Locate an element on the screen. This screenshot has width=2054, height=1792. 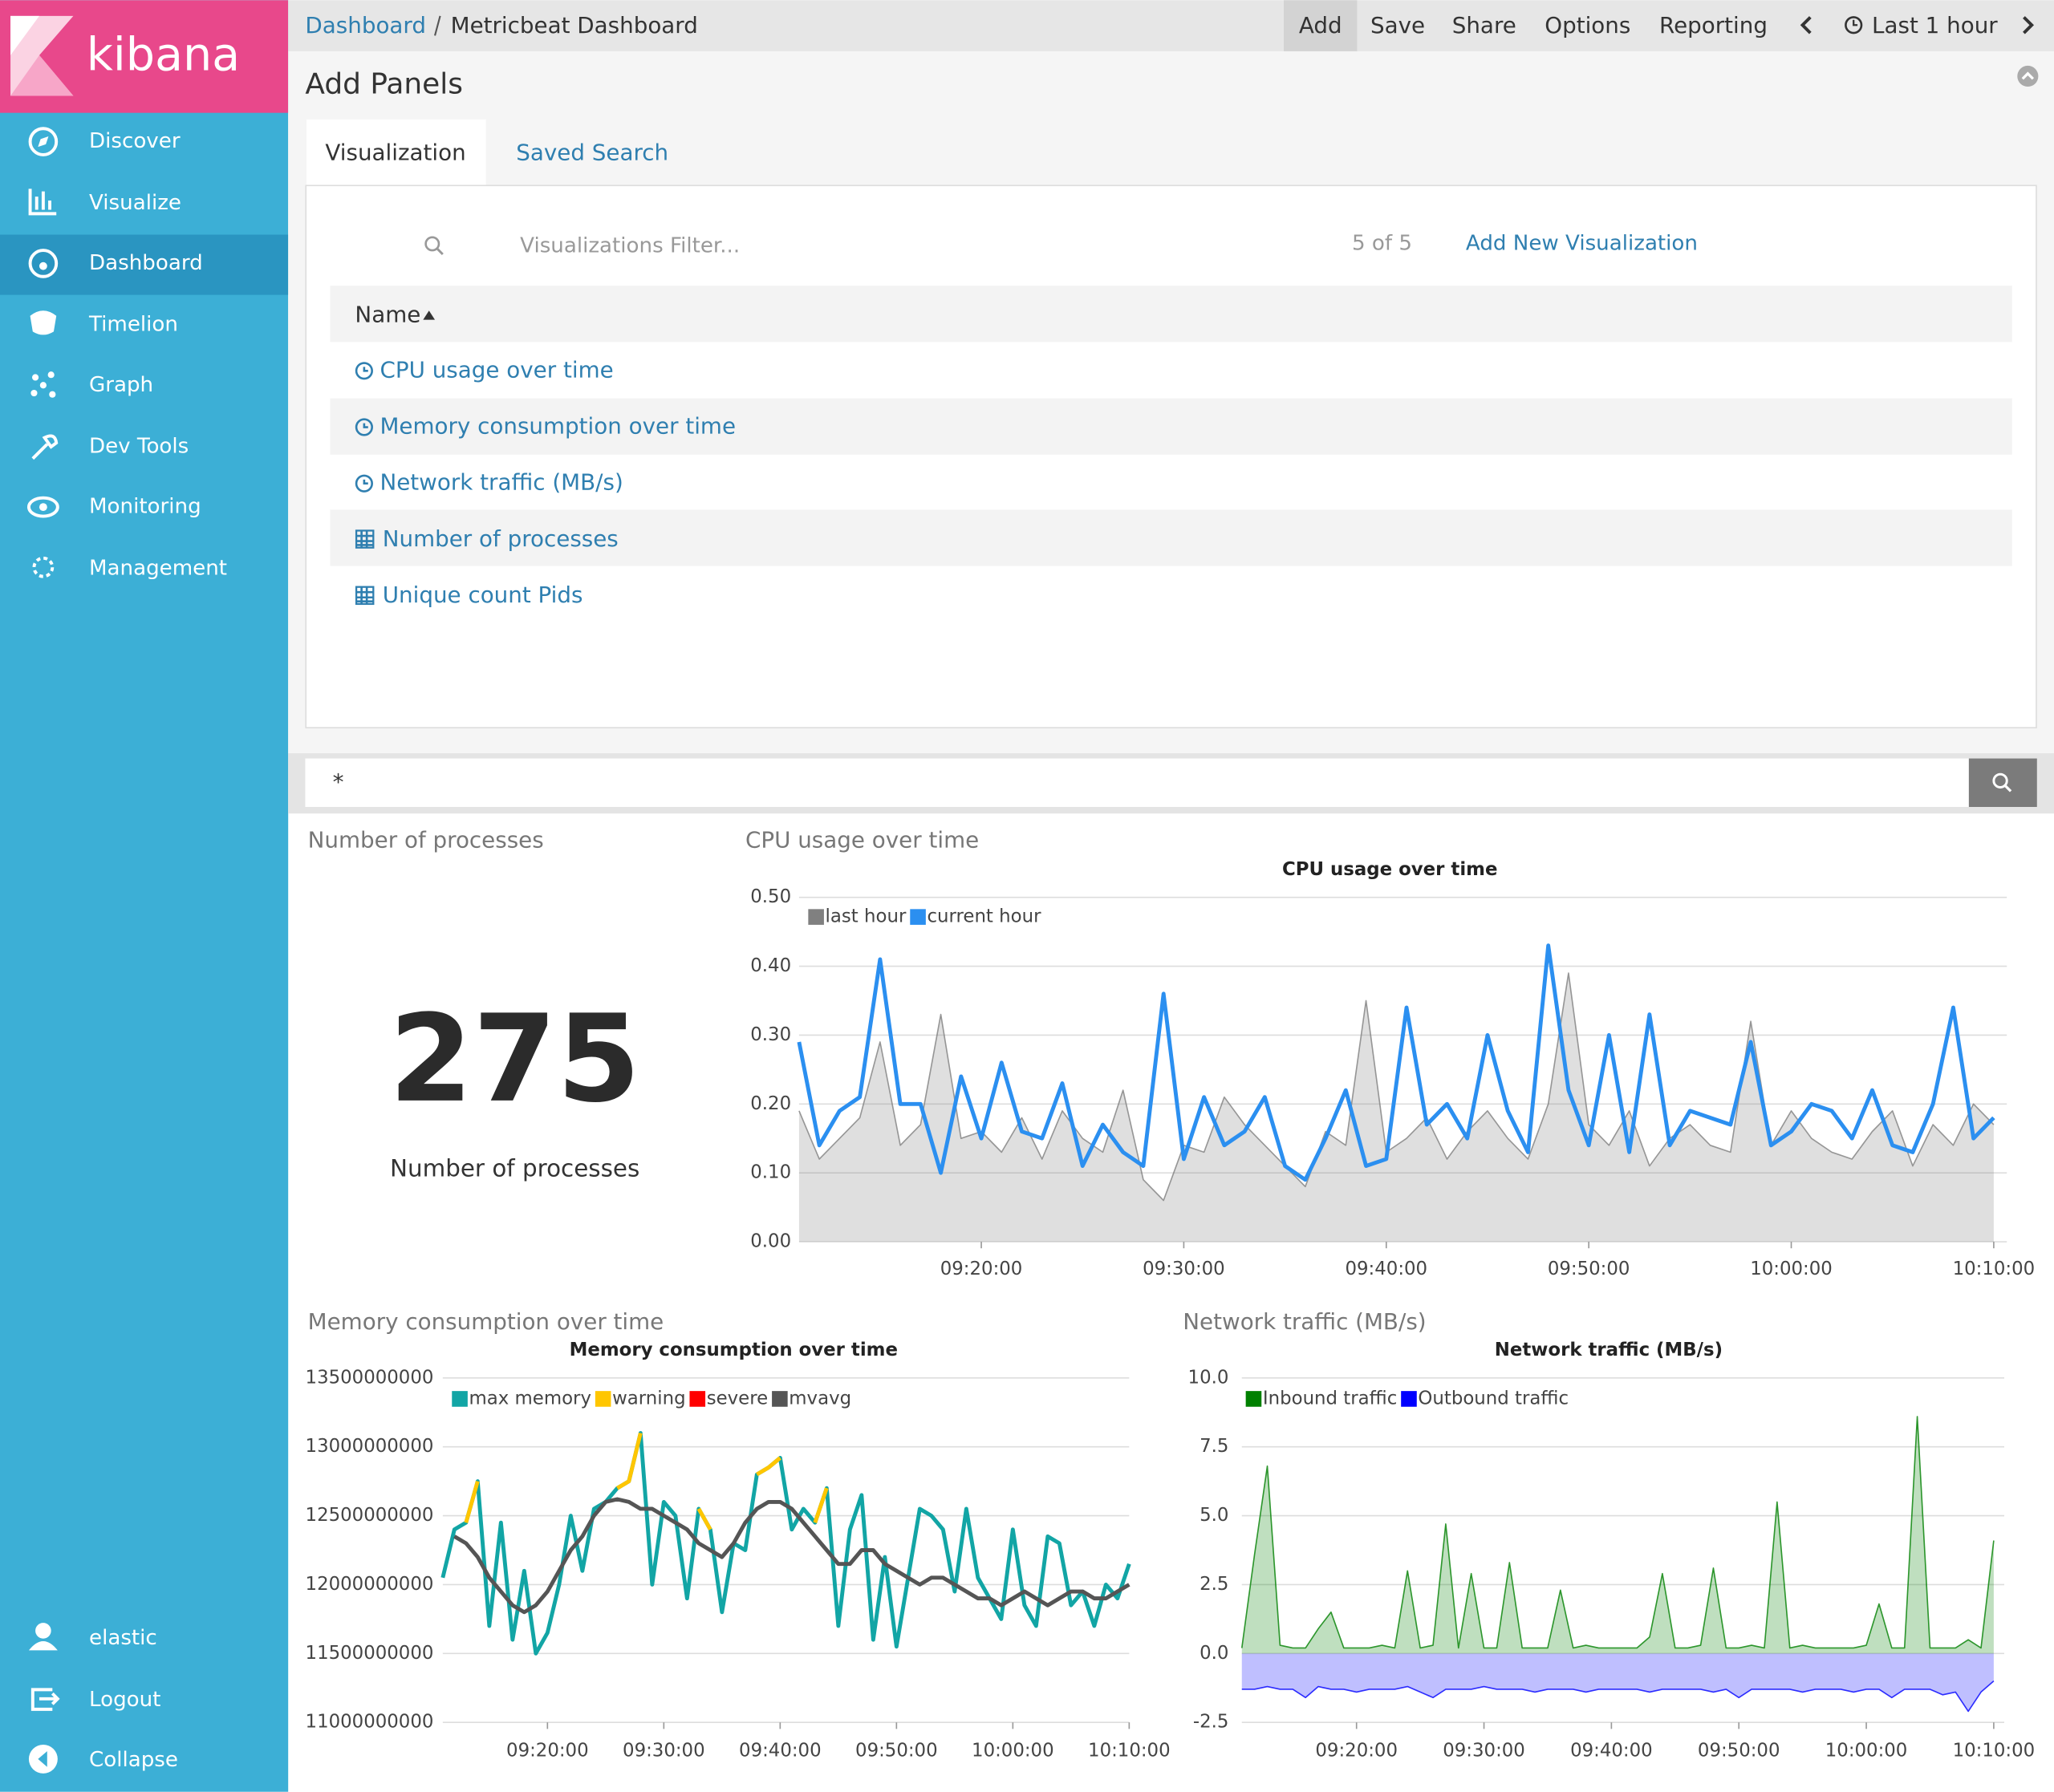
clock-hands is located at coordinates (1856, 23).